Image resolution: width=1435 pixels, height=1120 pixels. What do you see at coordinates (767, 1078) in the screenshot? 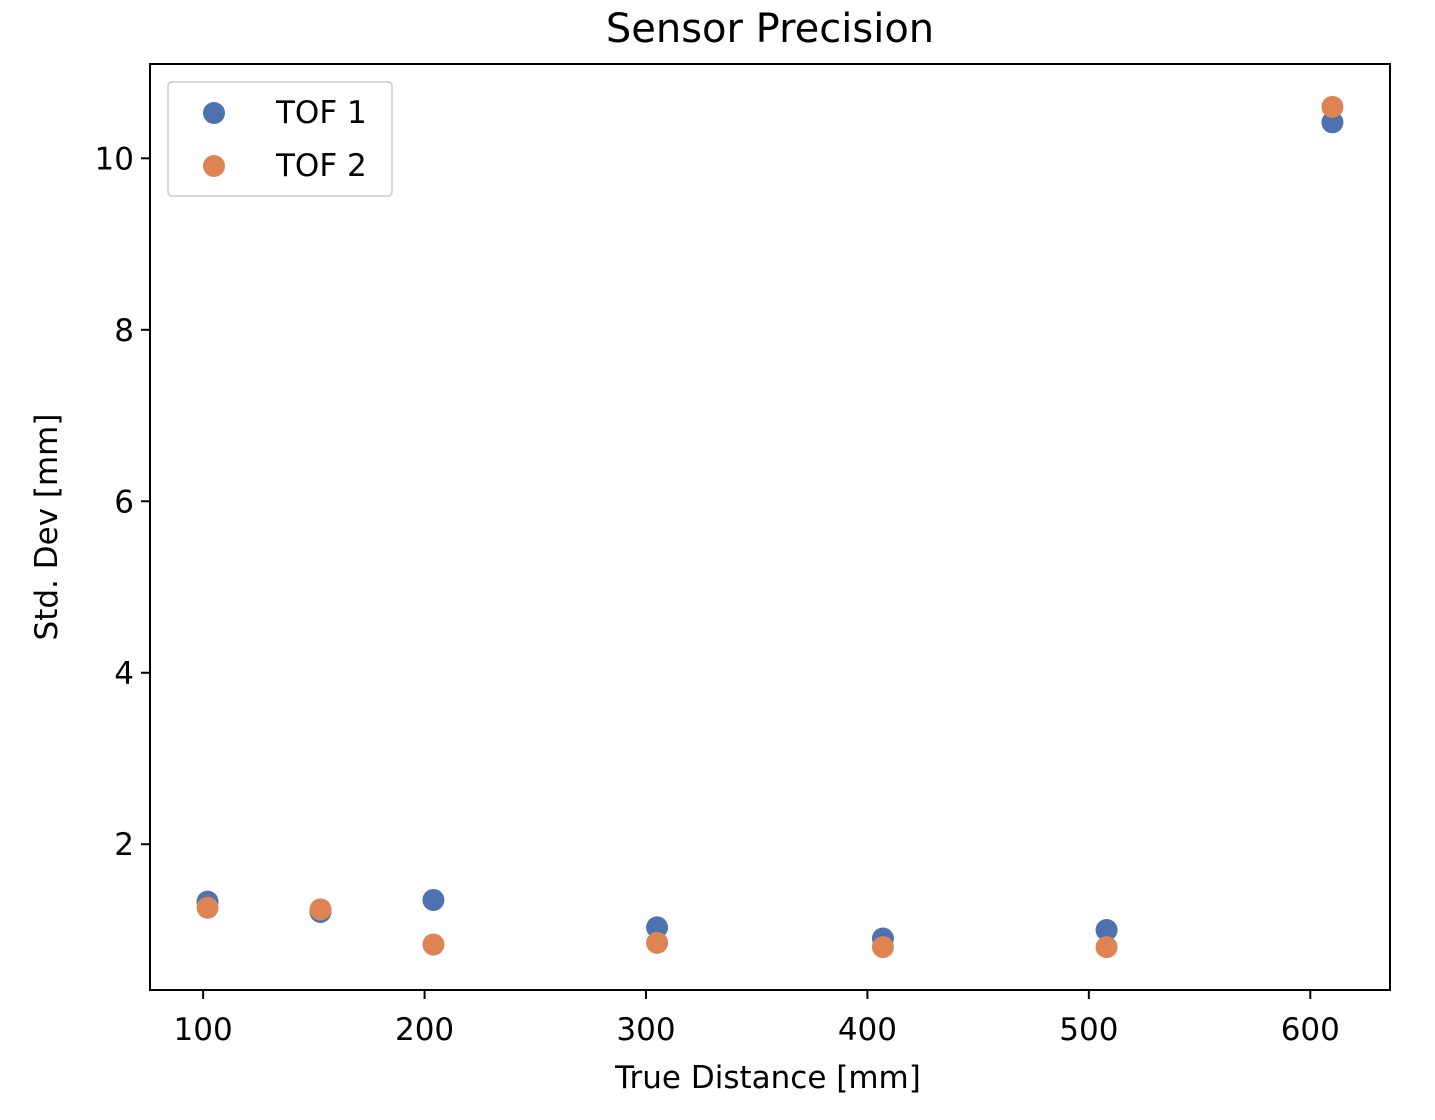
I see `x-axis-label: True Distance [mm]` at bounding box center [767, 1078].